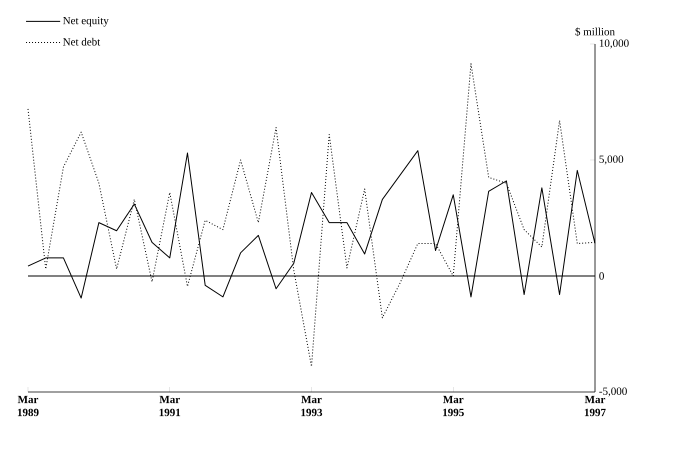  Describe the element at coordinates (311, 406) in the screenshot. I see `x-tick-label: Mar 1993` at that location.